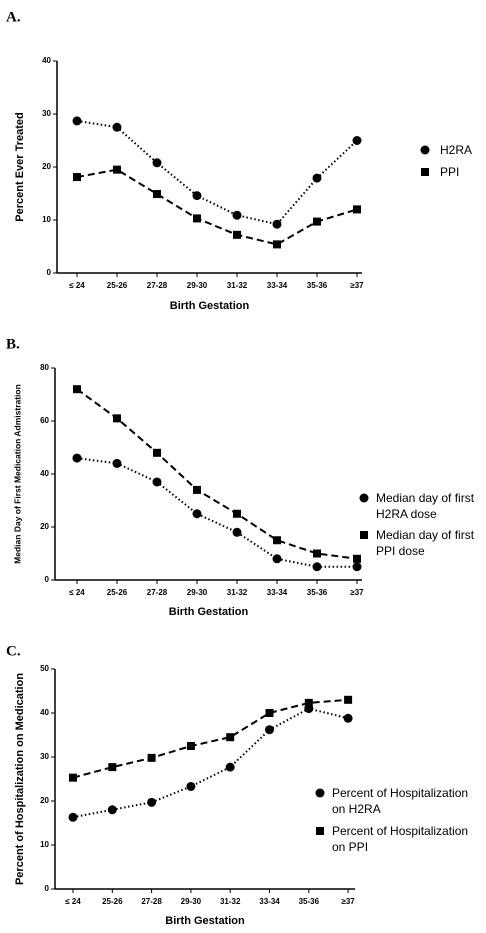 This screenshot has height=933, width=486. I want to click on legend-label: H2RA, so click(456, 150).